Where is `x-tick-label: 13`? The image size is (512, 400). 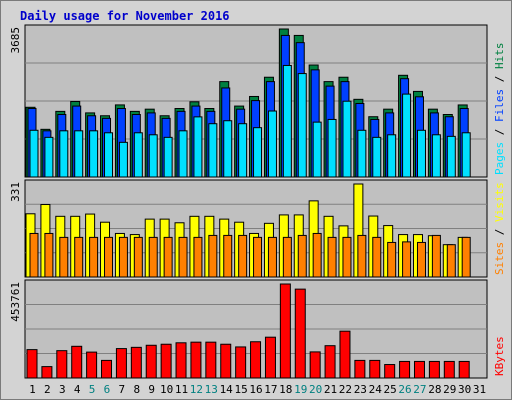 x-tick-label: 13 is located at coordinates (211, 389).